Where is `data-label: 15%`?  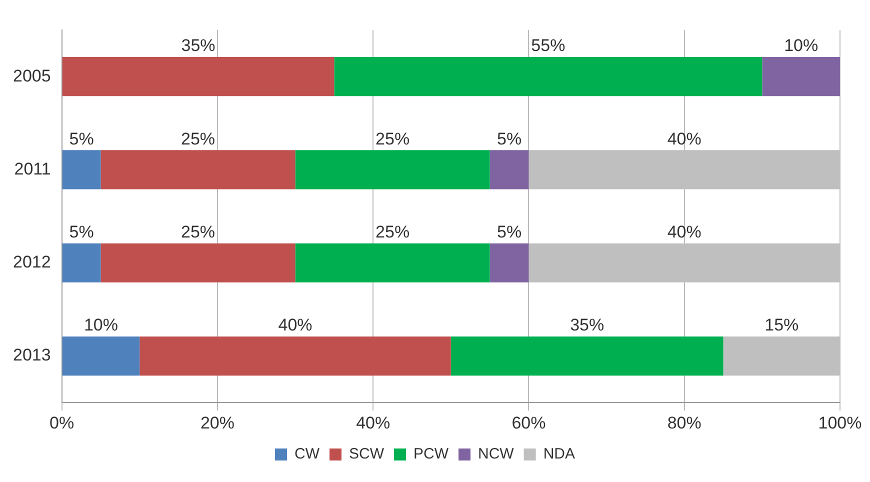
data-label: 15% is located at coordinates (781, 325).